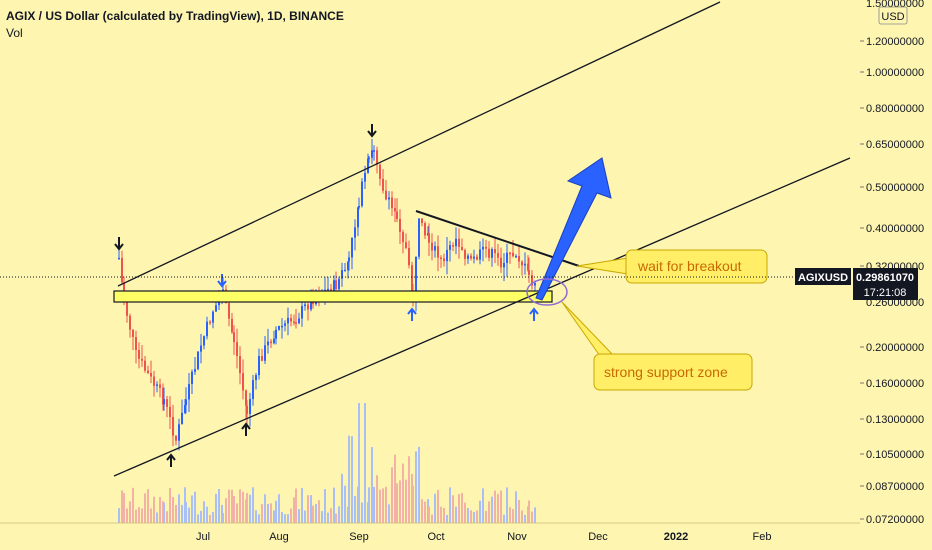 This screenshot has width=932, height=550. Describe the element at coordinates (895, 420) in the screenshot. I see `price-tick: 0.13000000` at that location.